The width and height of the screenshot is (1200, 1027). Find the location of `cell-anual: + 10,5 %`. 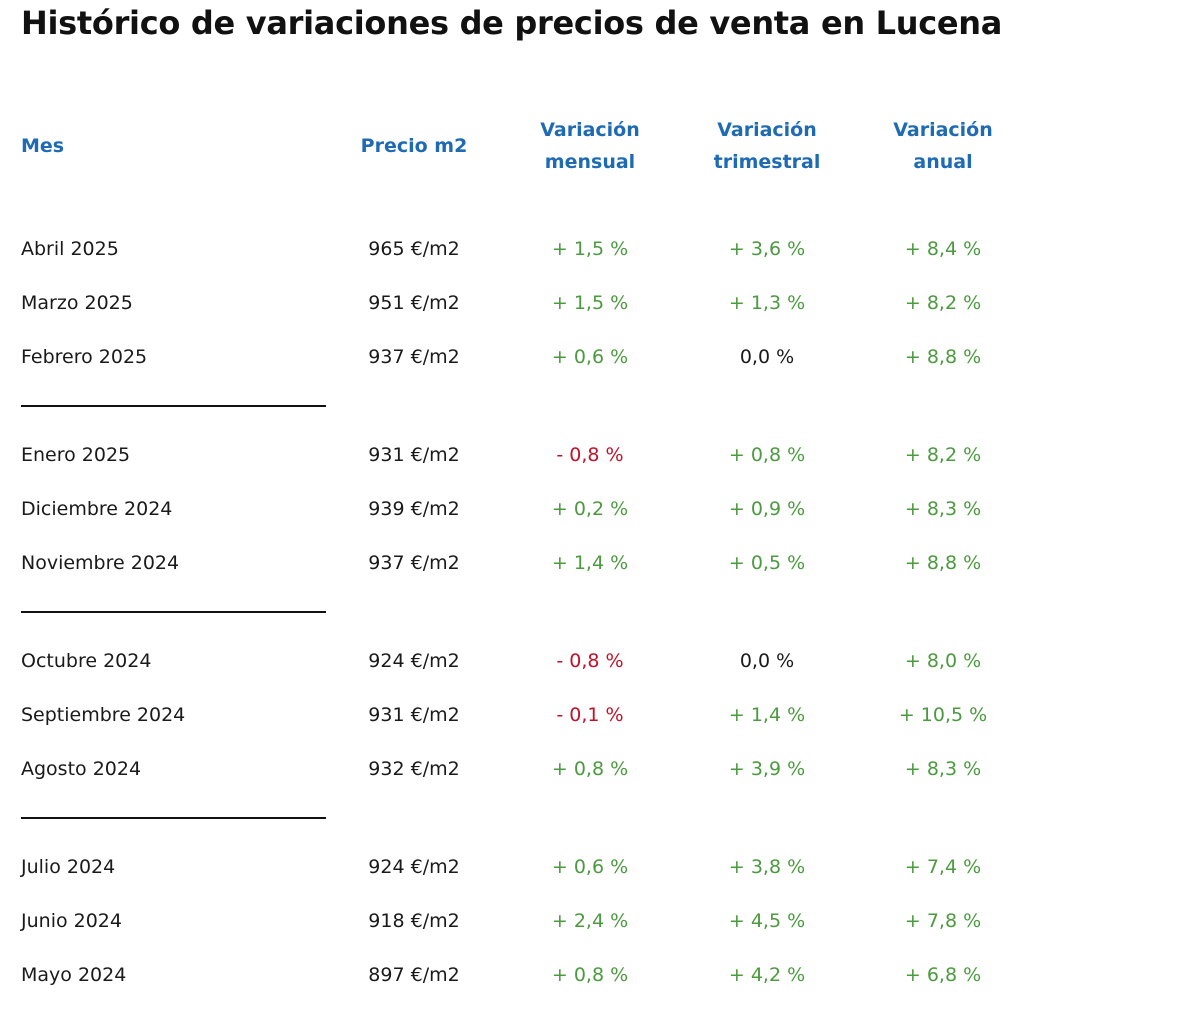

cell-anual: + 10,5 % is located at coordinates (943, 715).